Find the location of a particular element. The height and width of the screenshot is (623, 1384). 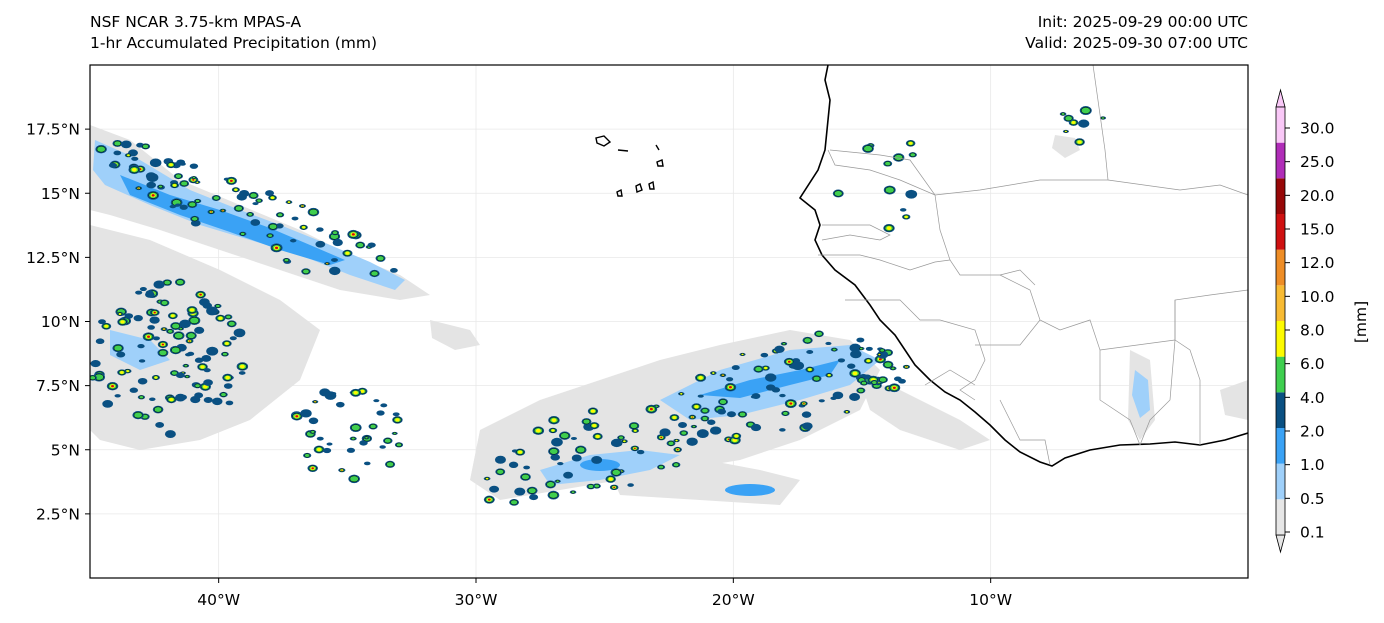

colorbar-tick-label: 1.0 is located at coordinates (1312, 465).